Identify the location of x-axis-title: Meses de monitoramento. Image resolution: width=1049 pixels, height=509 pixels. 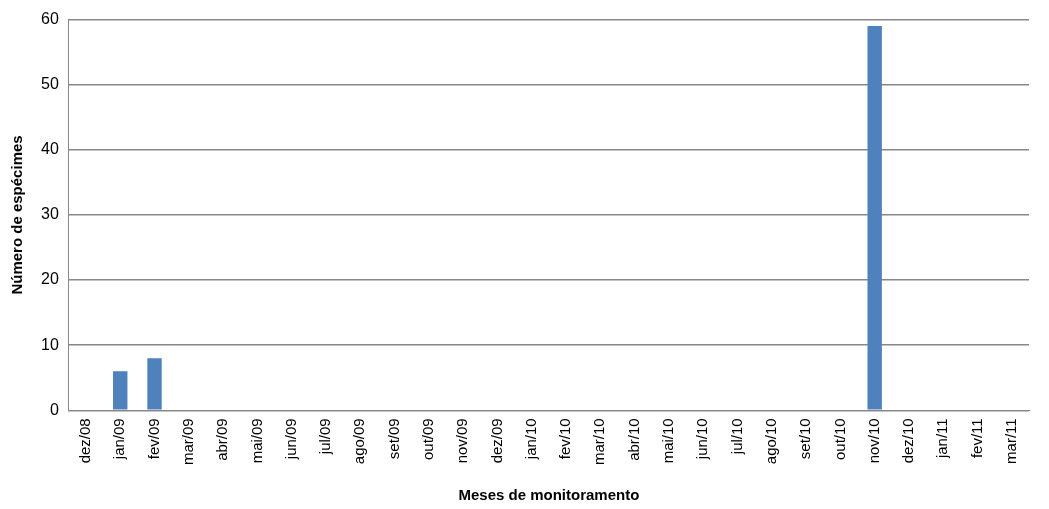
(549, 495).